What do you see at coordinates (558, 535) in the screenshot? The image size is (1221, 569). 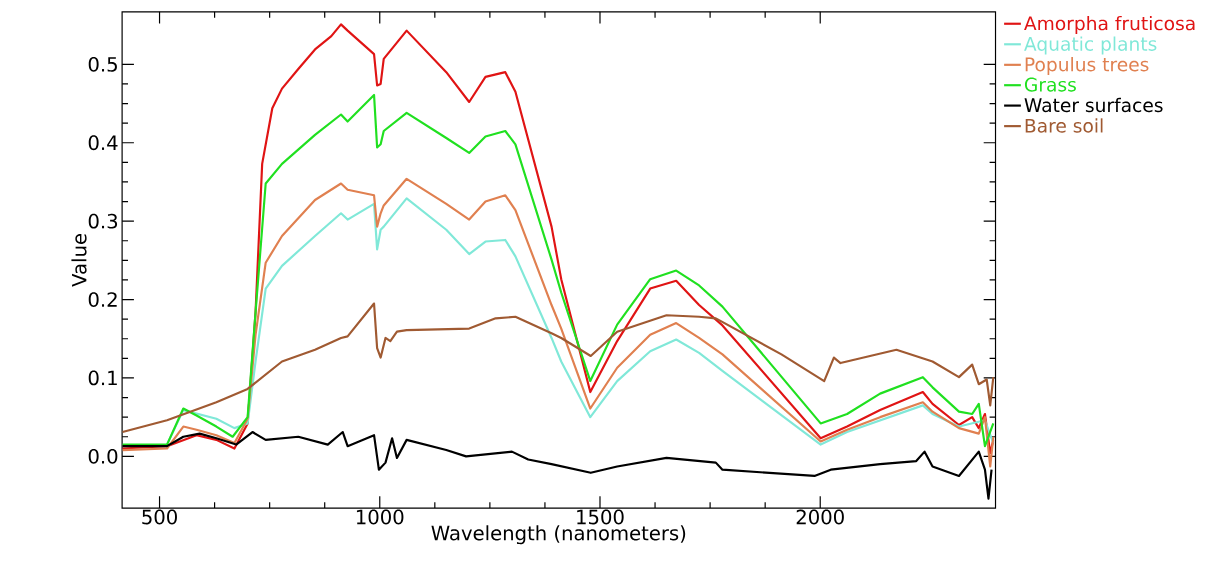 I see `x-axis-title: Wavelength (nanometers)` at bounding box center [558, 535].